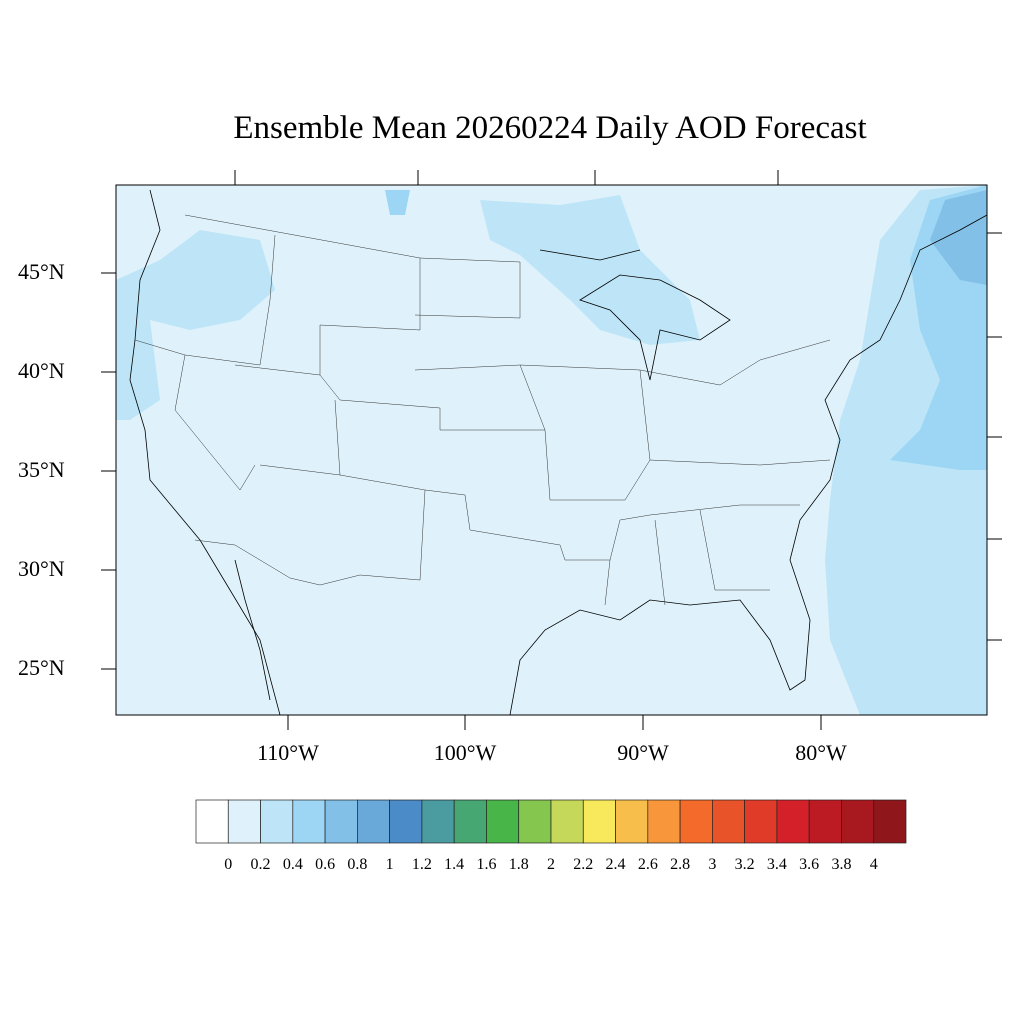  I want to click on colorbar-label: 0, so click(228, 864).